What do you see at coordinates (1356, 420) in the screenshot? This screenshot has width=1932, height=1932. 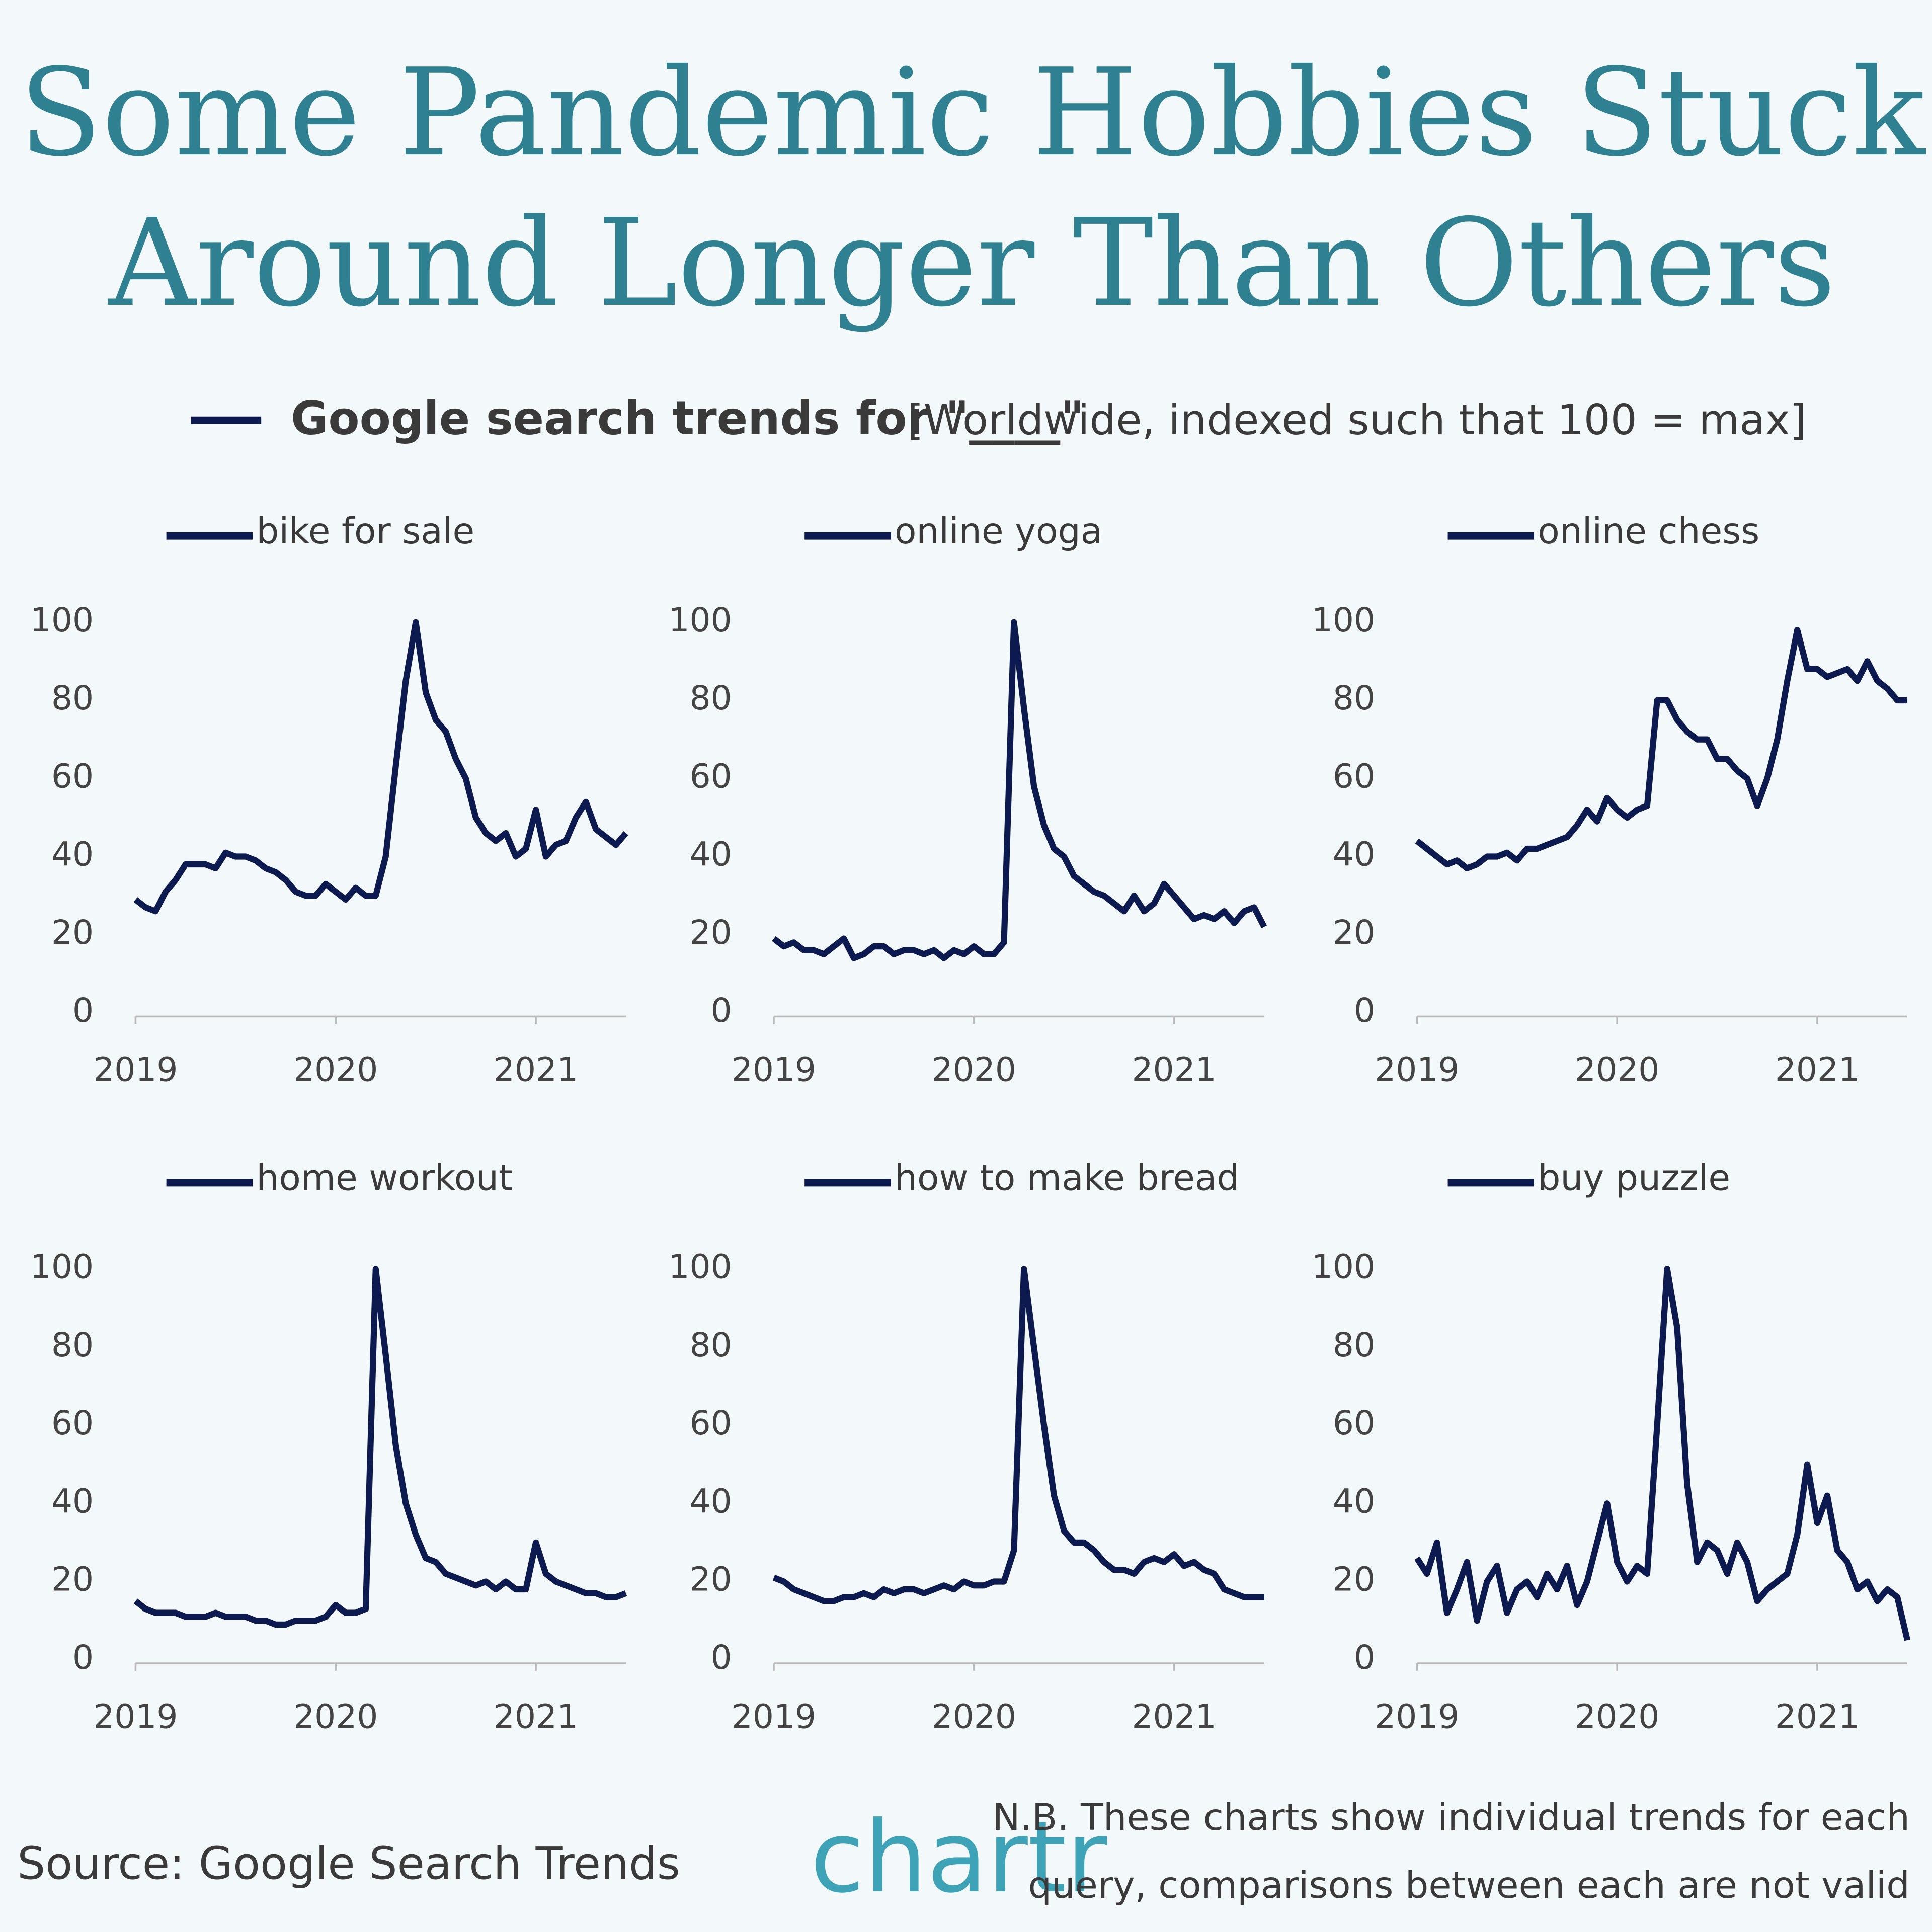 I see `subtitle: [Worldwide, indexed such that 100 = max]` at bounding box center [1356, 420].